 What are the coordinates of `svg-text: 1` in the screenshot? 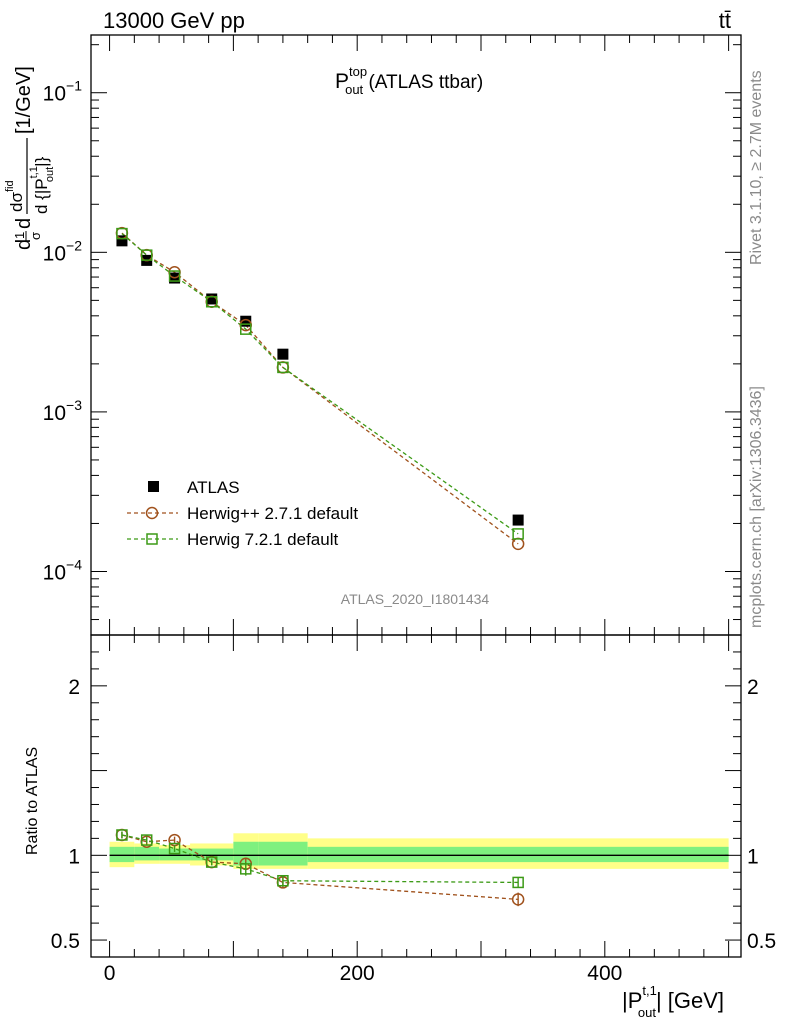 It's located at (19, 235).